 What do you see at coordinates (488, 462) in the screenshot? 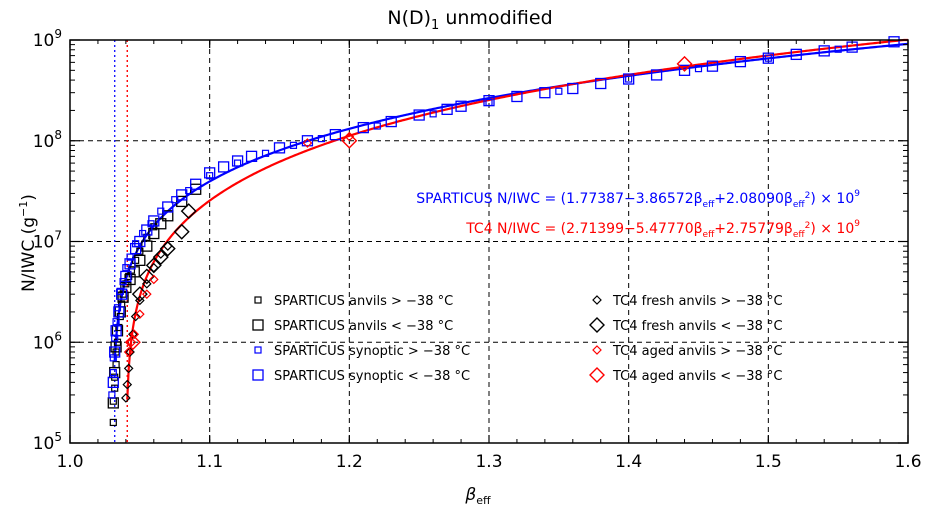
I see `x-tick-label: 1.3` at bounding box center [488, 462].